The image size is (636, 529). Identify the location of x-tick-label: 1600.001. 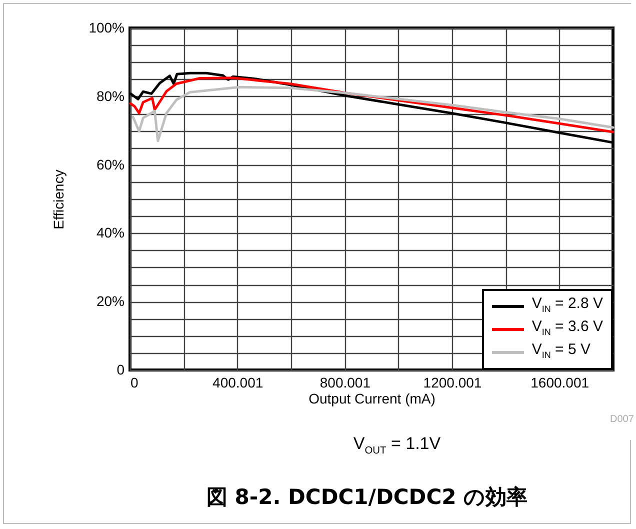
(560, 382).